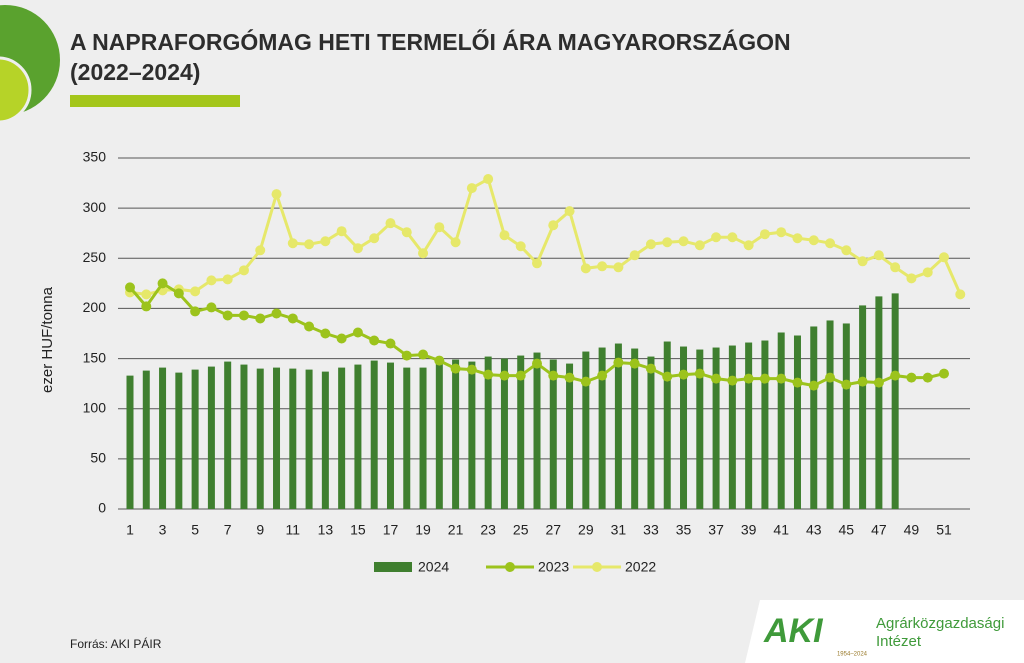 Image resolution: width=1024 pixels, height=663 pixels. What do you see at coordinates (940, 623) in the screenshot?
I see `logo-name: Agrárközgazdasági` at bounding box center [940, 623].